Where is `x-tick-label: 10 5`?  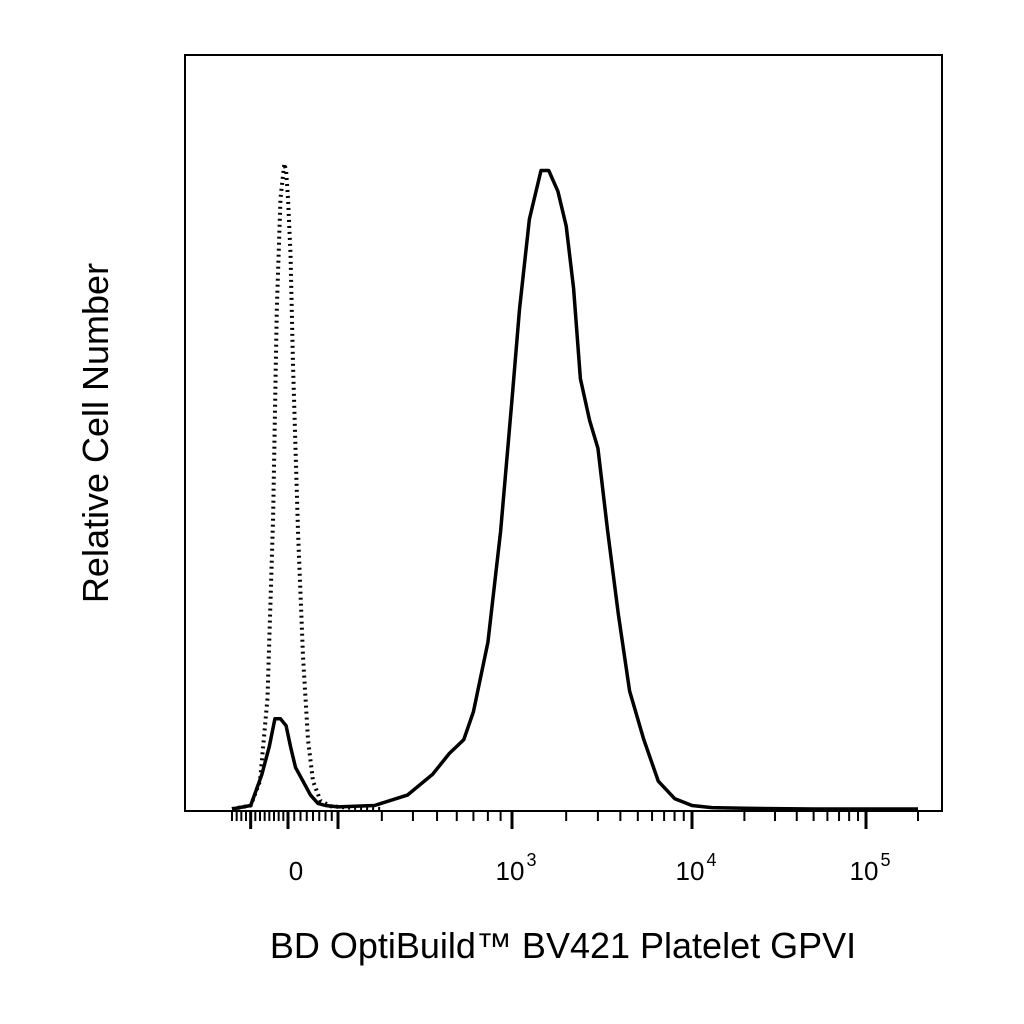 x-tick-label: 10 5 is located at coordinates (870, 868).